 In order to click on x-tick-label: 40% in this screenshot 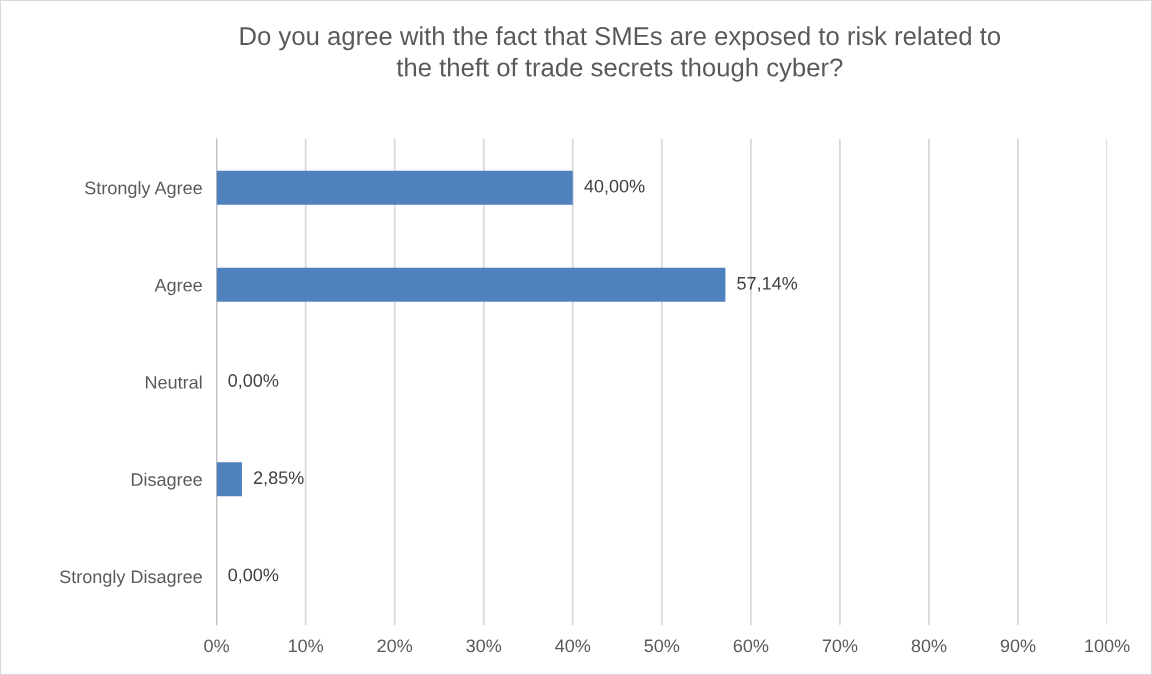, I will do `click(573, 646)`.